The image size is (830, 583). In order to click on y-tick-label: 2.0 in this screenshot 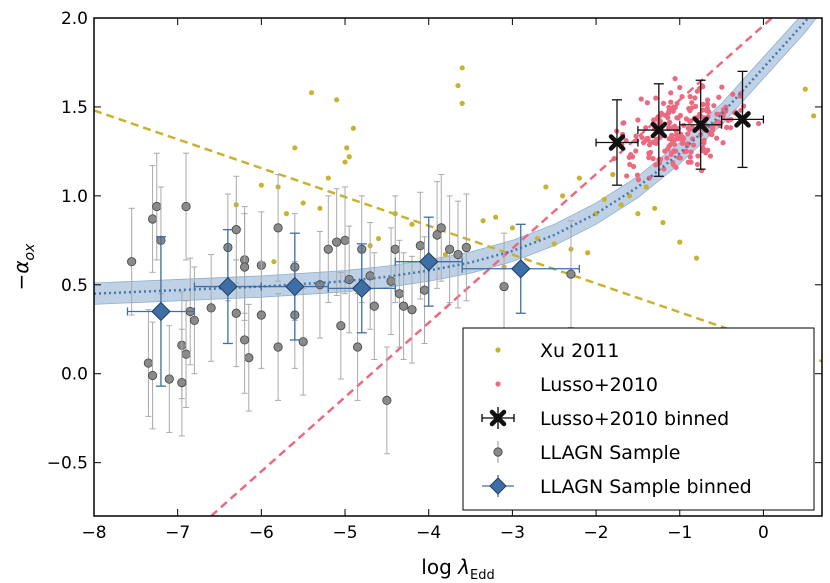, I will do `click(74, 19)`.